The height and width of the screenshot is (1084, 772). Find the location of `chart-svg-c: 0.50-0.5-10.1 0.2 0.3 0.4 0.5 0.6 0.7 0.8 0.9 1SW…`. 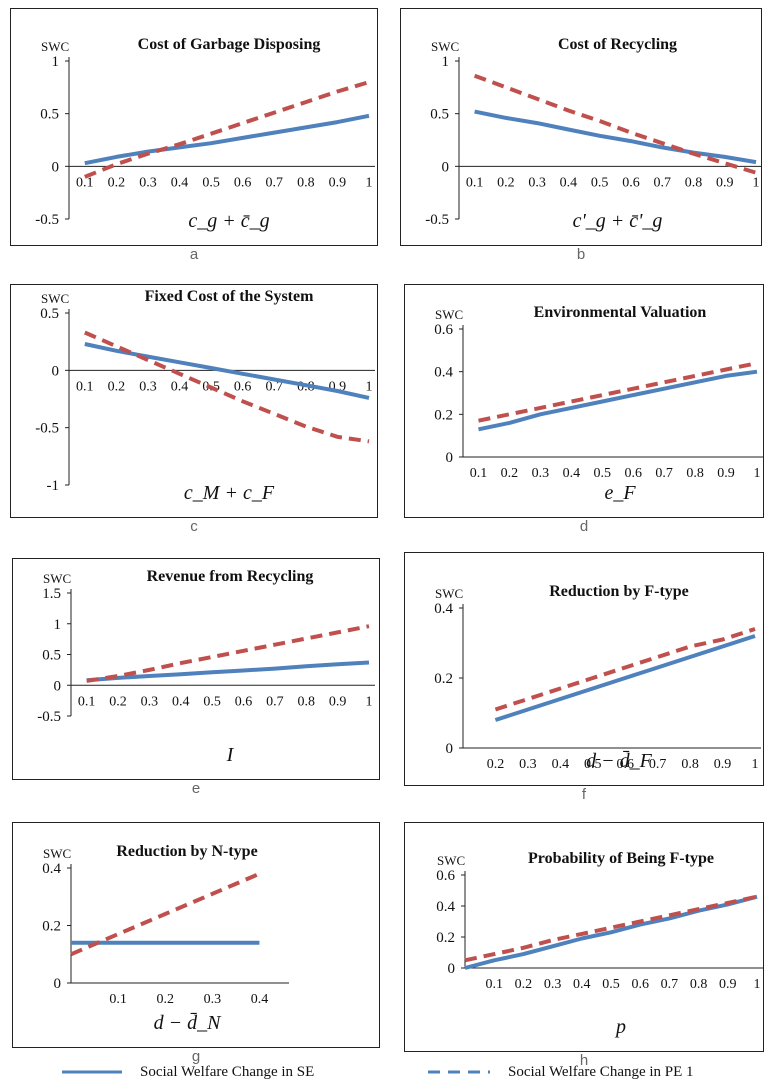

chart-svg-c: 0.50-0.5-10.1 0.2 0.3 0.4 0.5 0.6 0.7 0.8 0.9 1SW… is located at coordinates (205, 396).